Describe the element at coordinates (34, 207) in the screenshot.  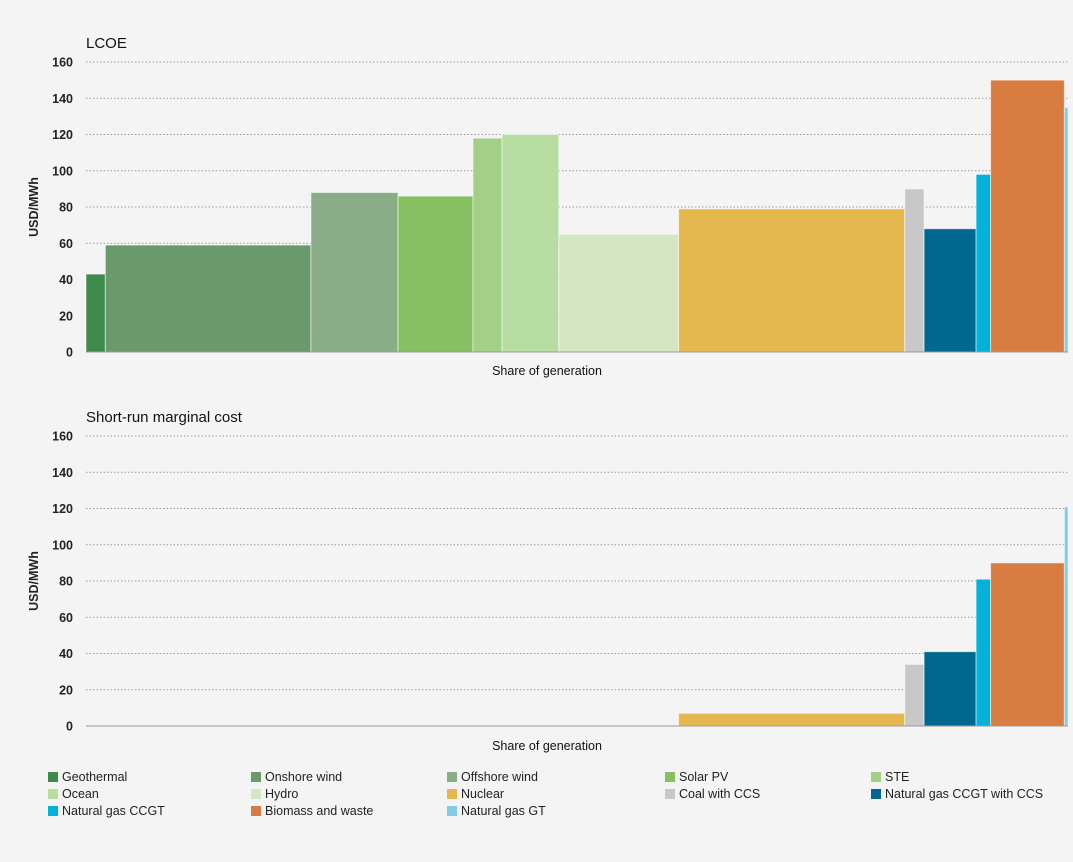
I see `chart1-y-axis-label: USD/MWh` at that location.